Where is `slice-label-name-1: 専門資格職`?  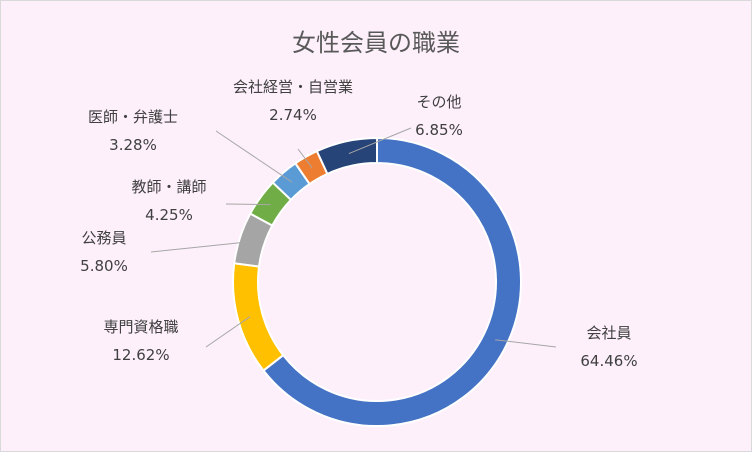
slice-label-name-1: 専門資格職 is located at coordinates (140, 327).